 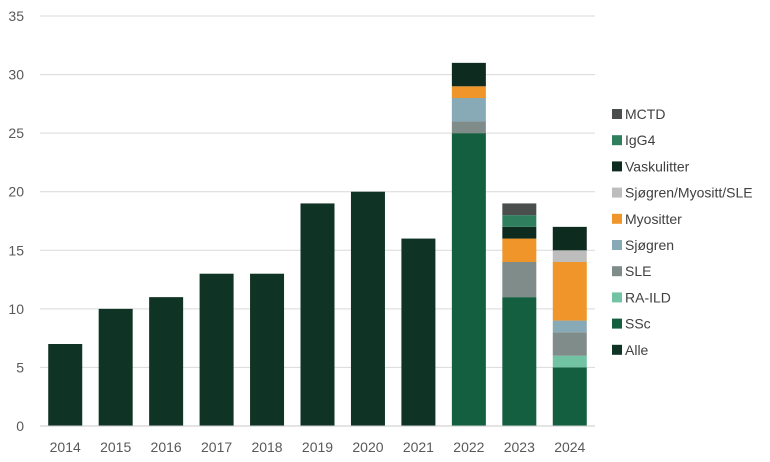 What do you see at coordinates (653, 219) in the screenshot?
I see `legend-label: Myositter` at bounding box center [653, 219].